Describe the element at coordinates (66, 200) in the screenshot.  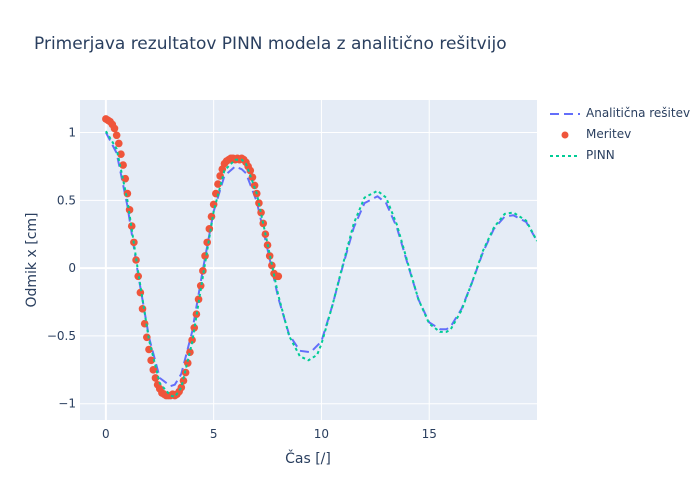
I see `y-tick-label: 0.5` at that location.